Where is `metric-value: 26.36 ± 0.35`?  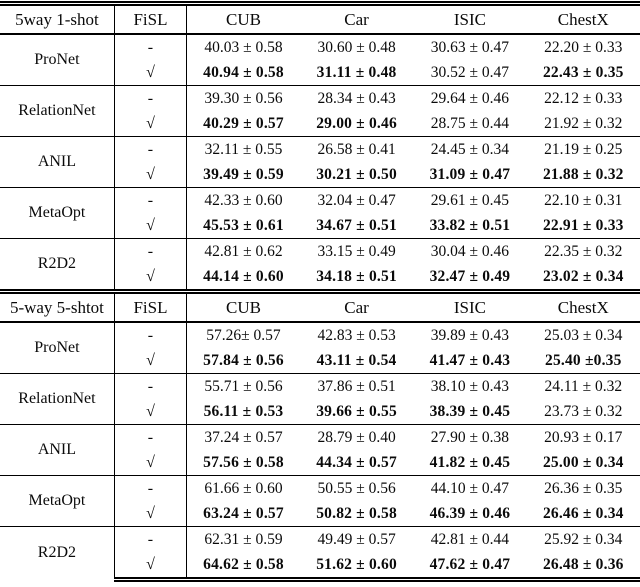 metric-value: 26.36 ± 0.35 is located at coordinates (583, 488).